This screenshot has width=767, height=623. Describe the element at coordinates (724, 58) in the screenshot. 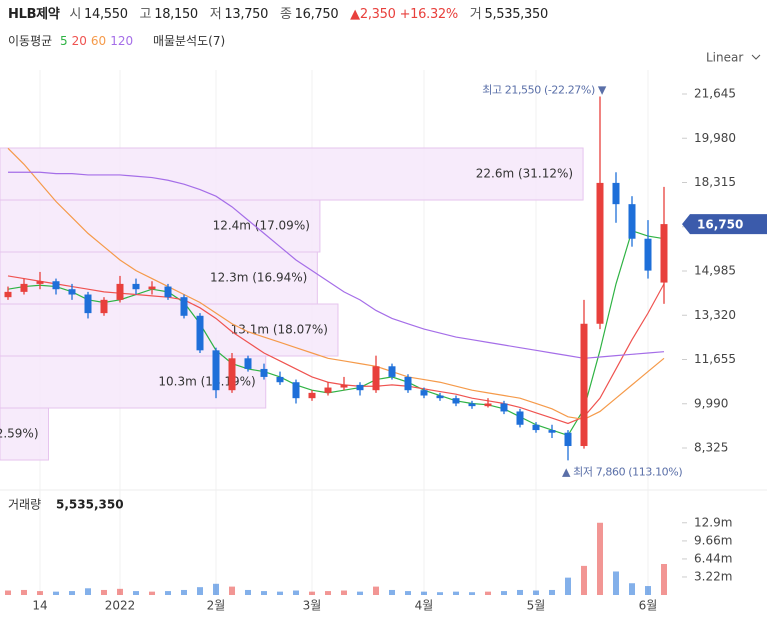

I see `scale-mode: Linear` at that location.